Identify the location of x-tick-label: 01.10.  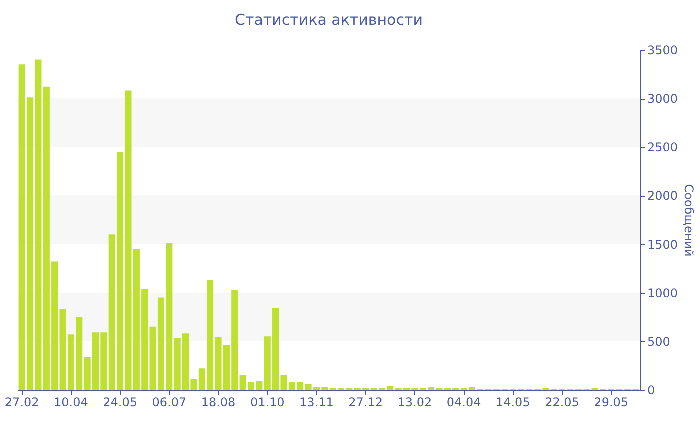
(267, 403).